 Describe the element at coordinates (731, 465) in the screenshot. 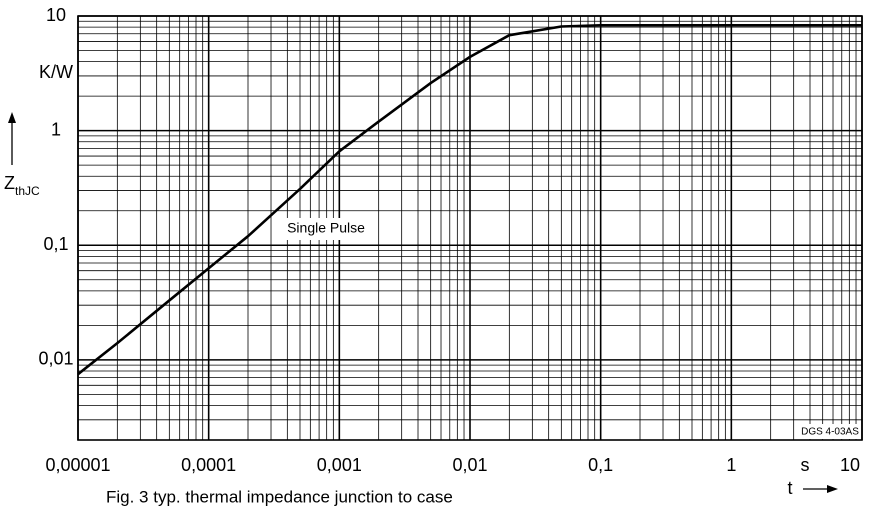

I see `x-tick-label: 1` at that location.